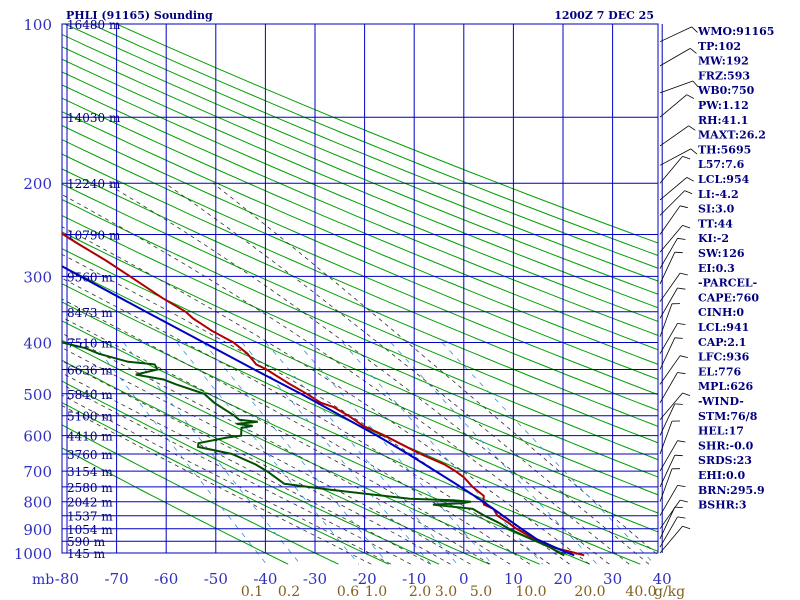 The image size is (800, 600). Describe the element at coordinates (722, 505) in the screenshot. I see `index-value: BSHR:3` at that location.